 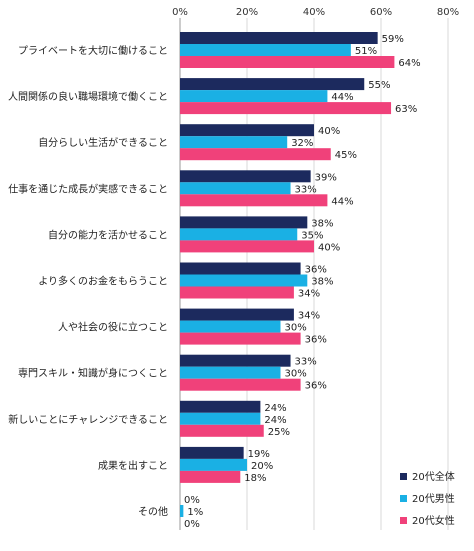 I want to click on category-label: 自分らしい生活ができること, so click(x=103, y=142).